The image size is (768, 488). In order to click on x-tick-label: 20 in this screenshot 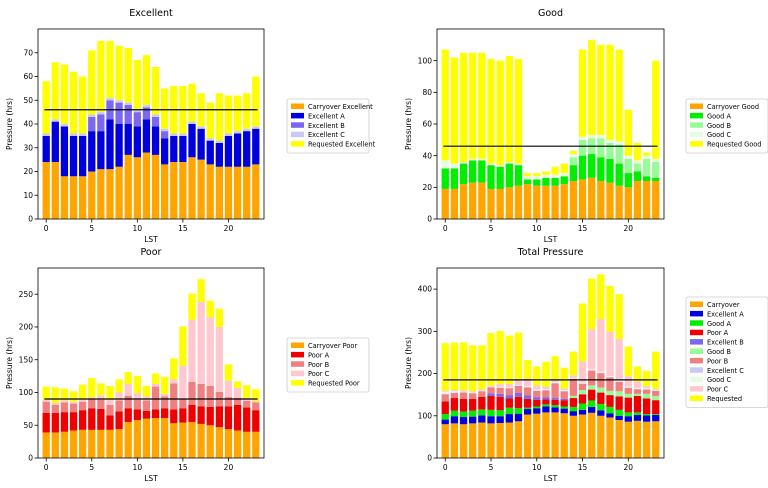, I will do `click(229, 228)`.